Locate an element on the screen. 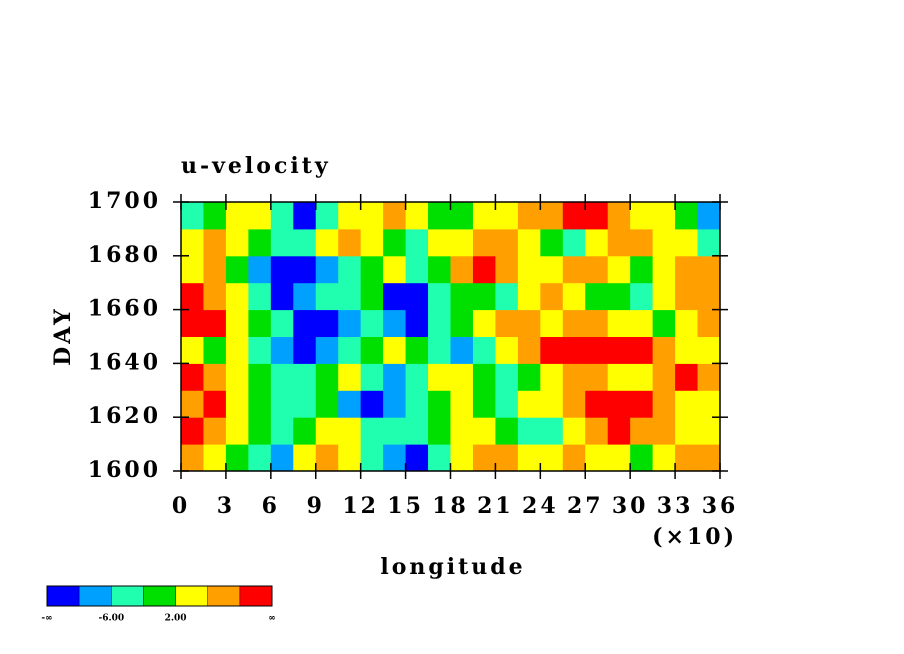  y-tick-label: 1620 is located at coordinates (124, 416).